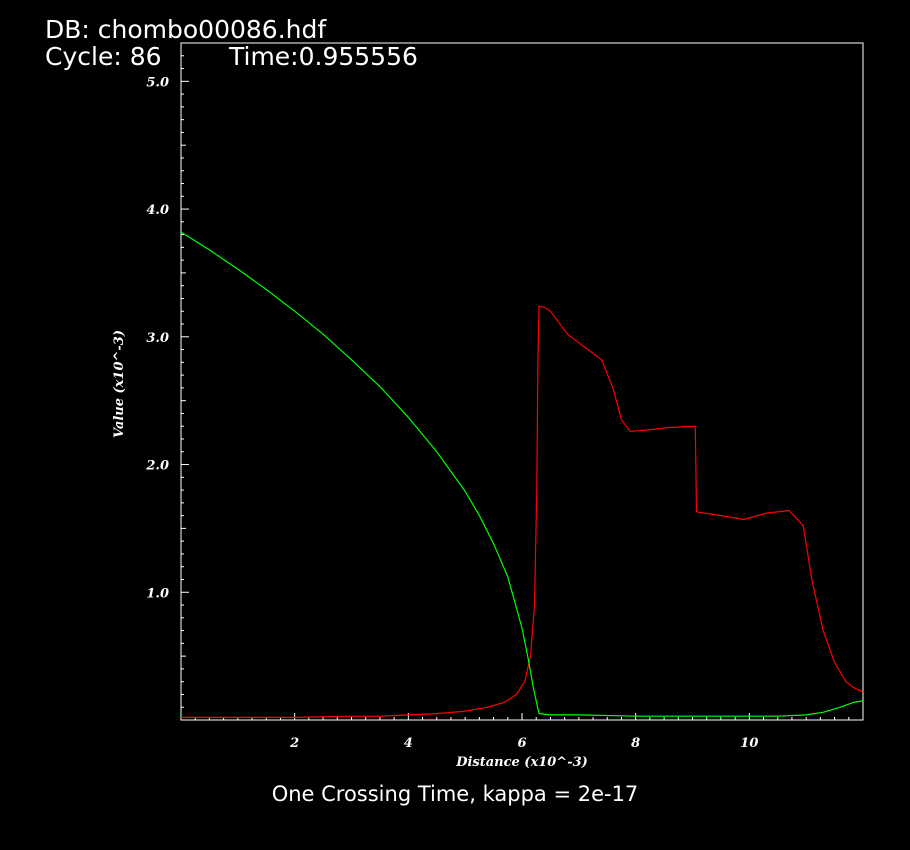 Image resolution: width=910 pixels, height=850 pixels. Describe the element at coordinates (157, 466) in the screenshot. I see `y-tick-label: 2.0` at that location.